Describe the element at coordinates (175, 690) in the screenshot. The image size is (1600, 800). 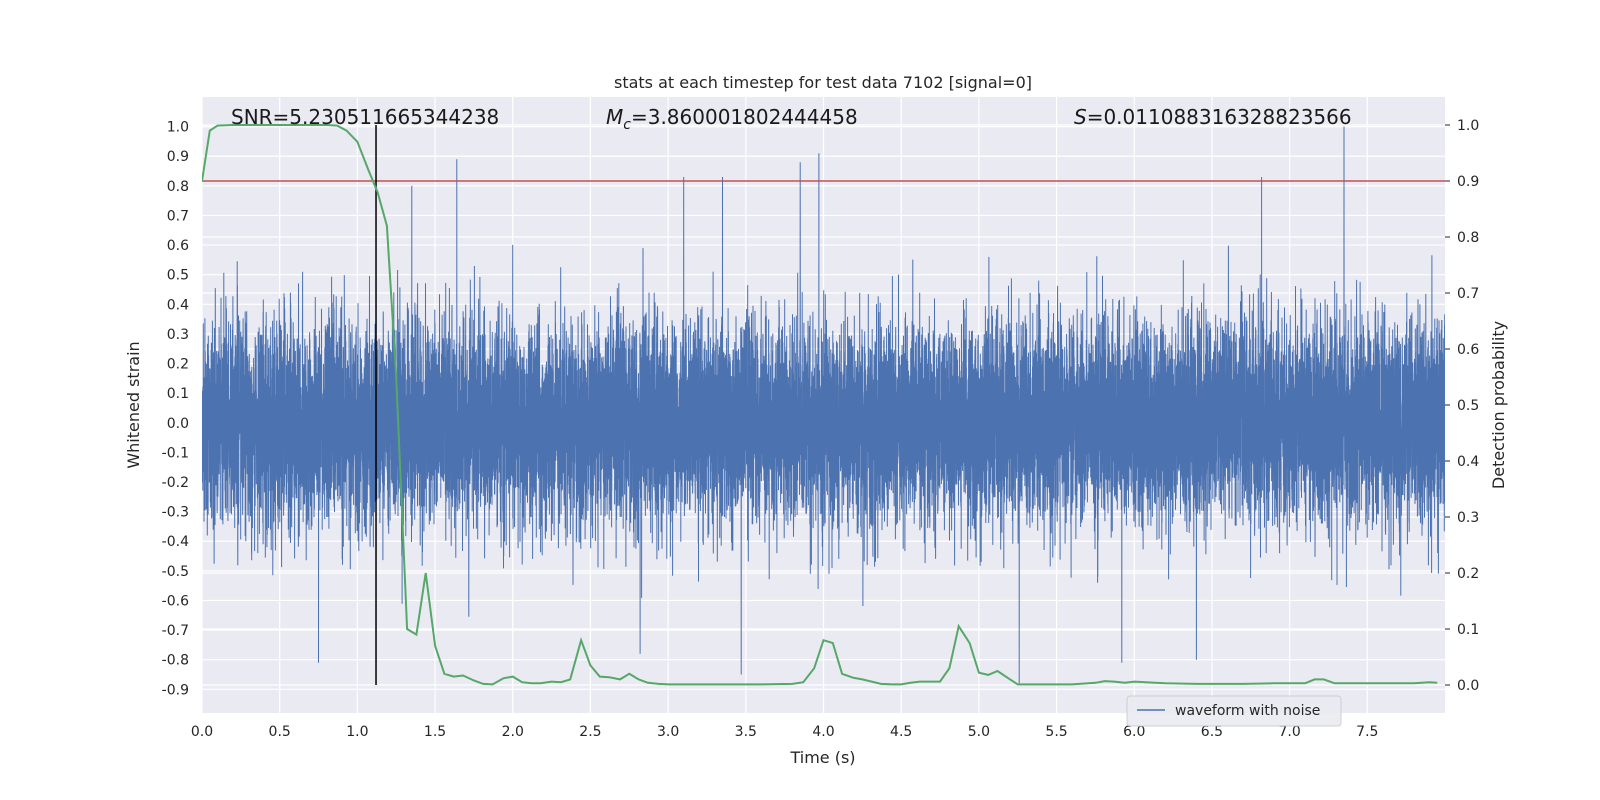
I see `y-tick-label-19: -0.9` at that location.